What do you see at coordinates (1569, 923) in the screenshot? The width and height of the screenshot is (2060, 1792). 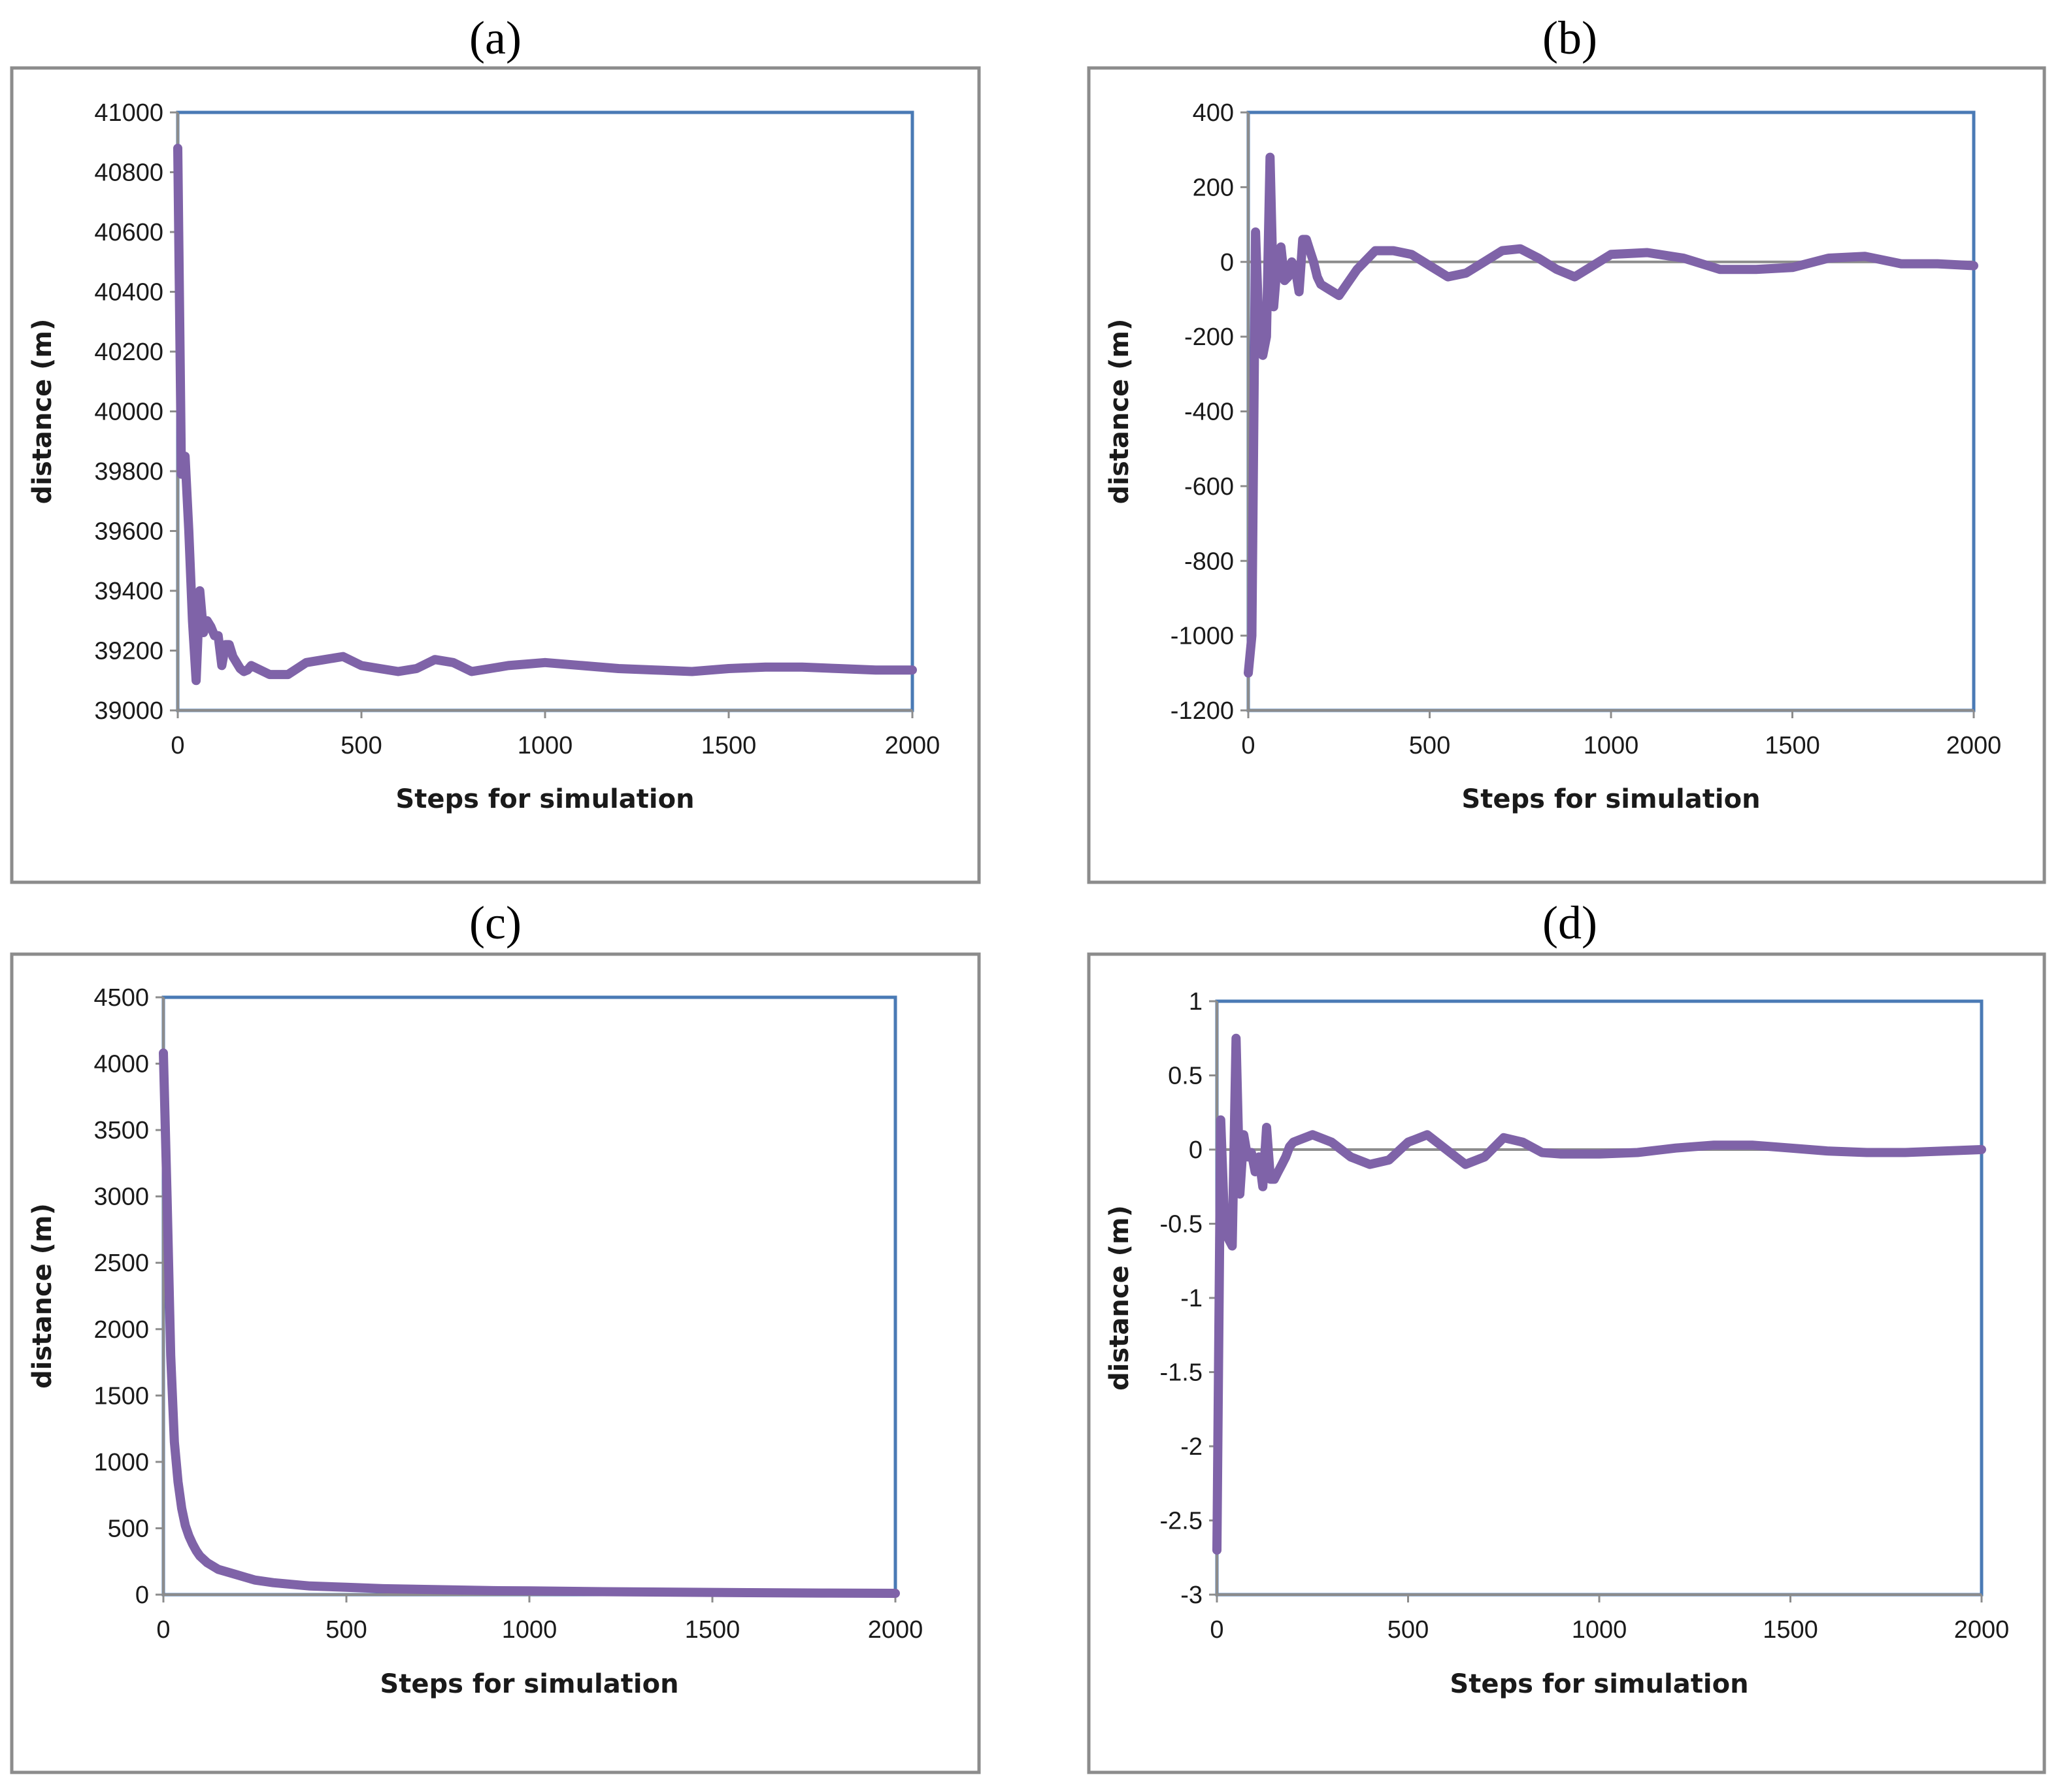 I see `panel-d-label: (d)` at bounding box center [1569, 923].